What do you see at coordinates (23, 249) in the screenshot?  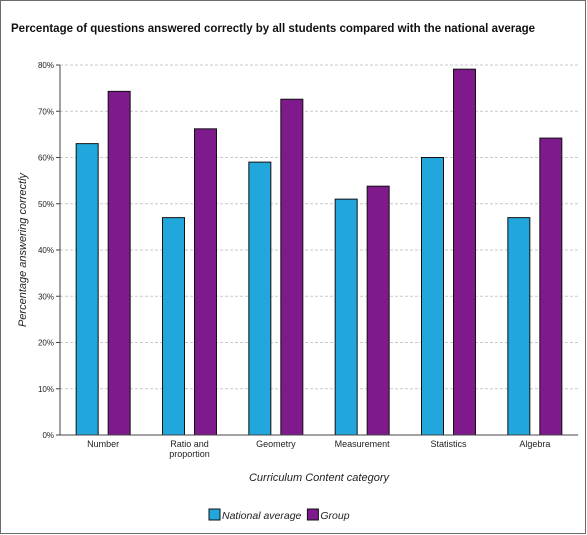 I see `y-axis-label: Percentage answering correctly` at bounding box center [23, 249].